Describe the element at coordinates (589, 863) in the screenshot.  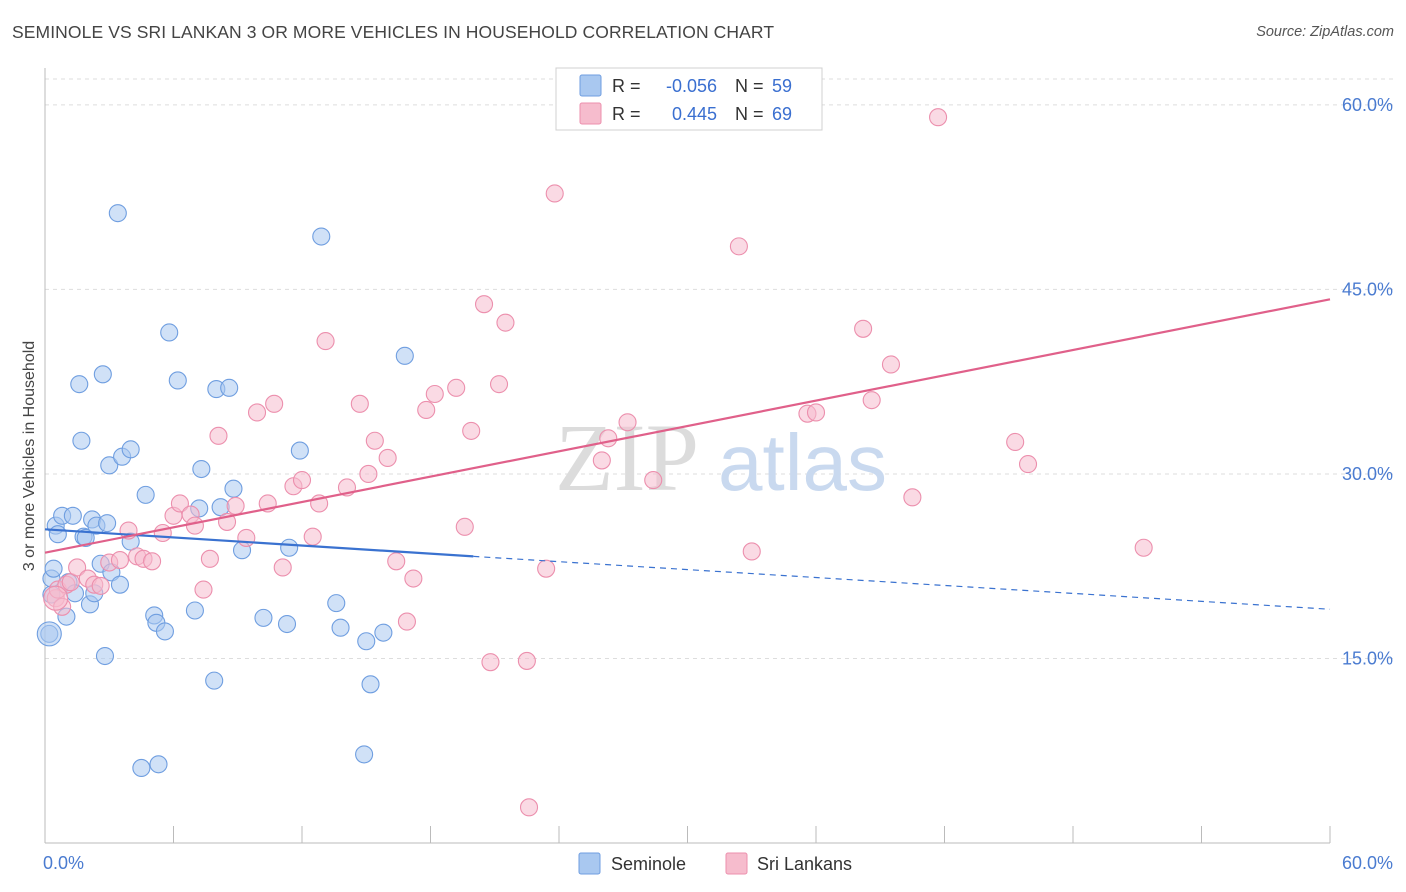
I see `legend-bottom-swatch-seminole` at that location.